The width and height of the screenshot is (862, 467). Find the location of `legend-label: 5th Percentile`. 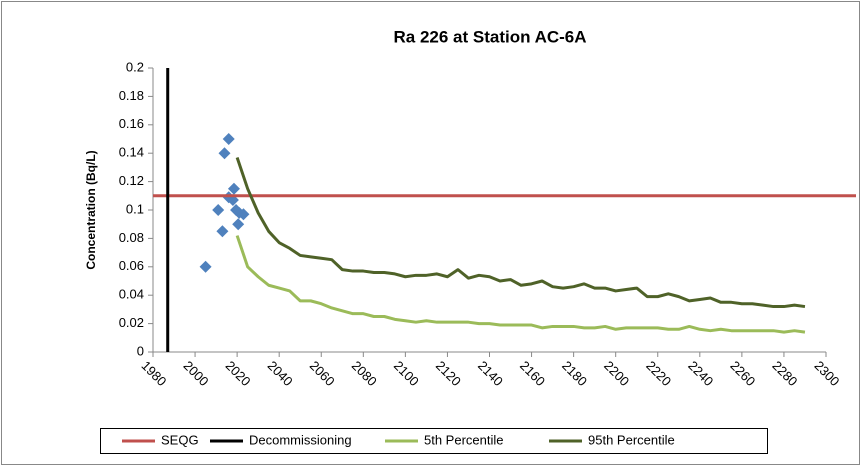

legend-label: 5th Percentile is located at coordinates (464, 439).